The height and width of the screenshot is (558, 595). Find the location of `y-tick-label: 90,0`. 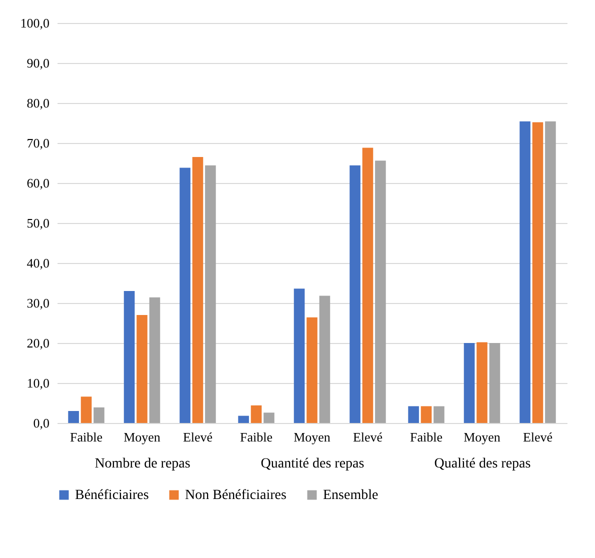

y-tick-label: 90,0 is located at coordinates (38, 63).